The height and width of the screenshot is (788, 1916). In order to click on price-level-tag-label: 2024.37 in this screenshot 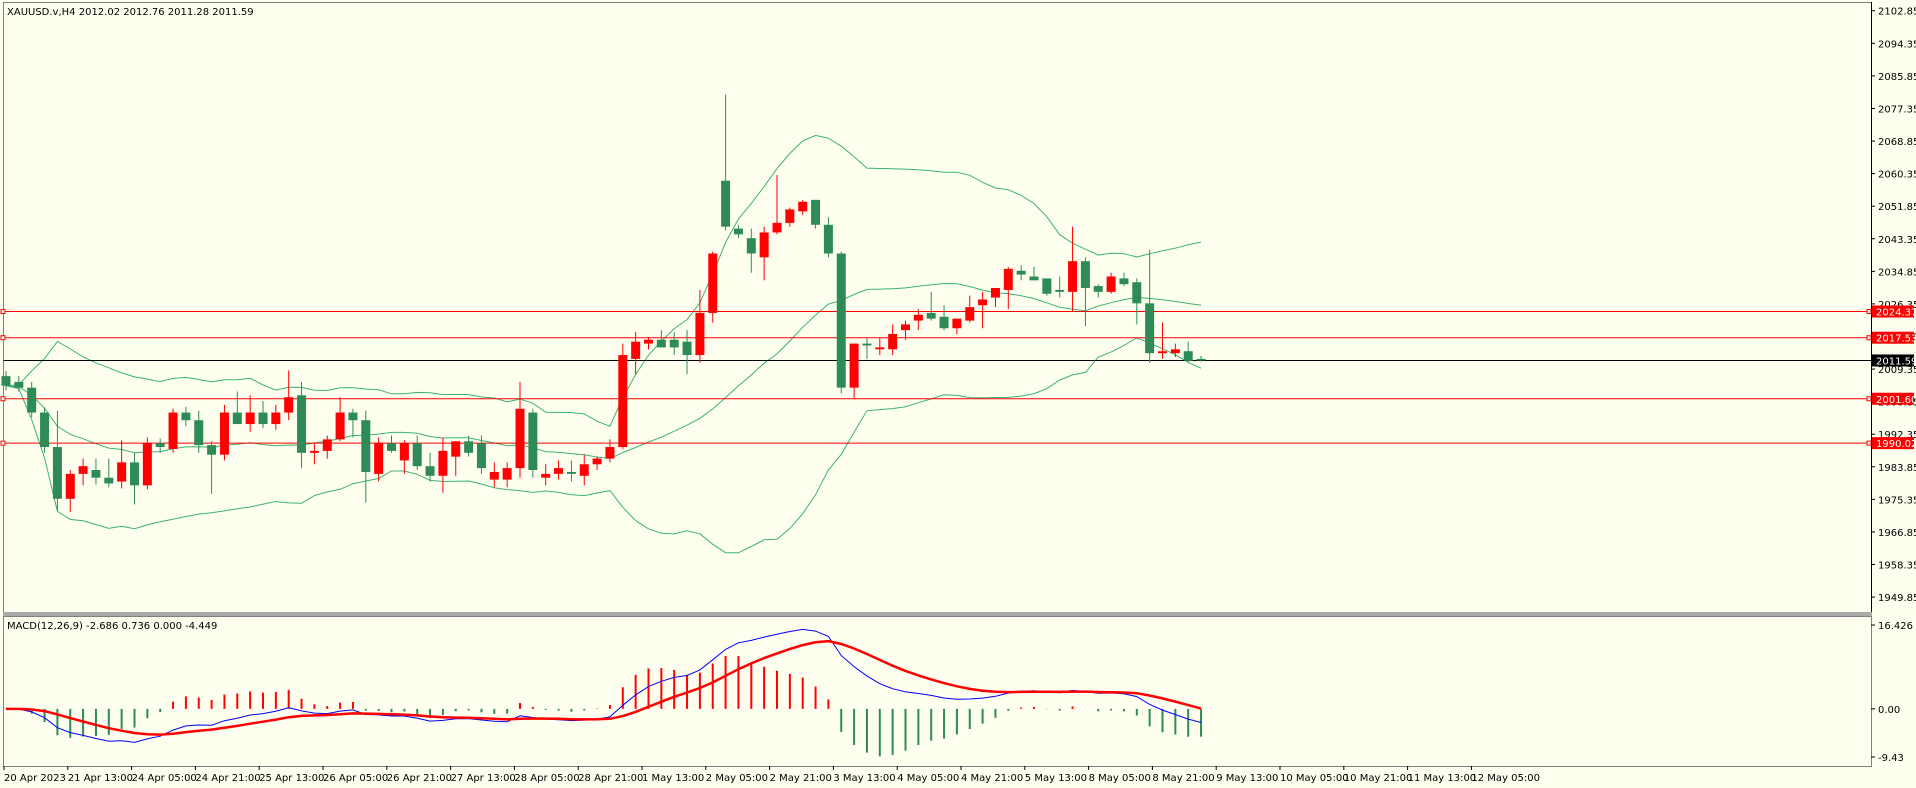, I will do `click(1896, 312)`.